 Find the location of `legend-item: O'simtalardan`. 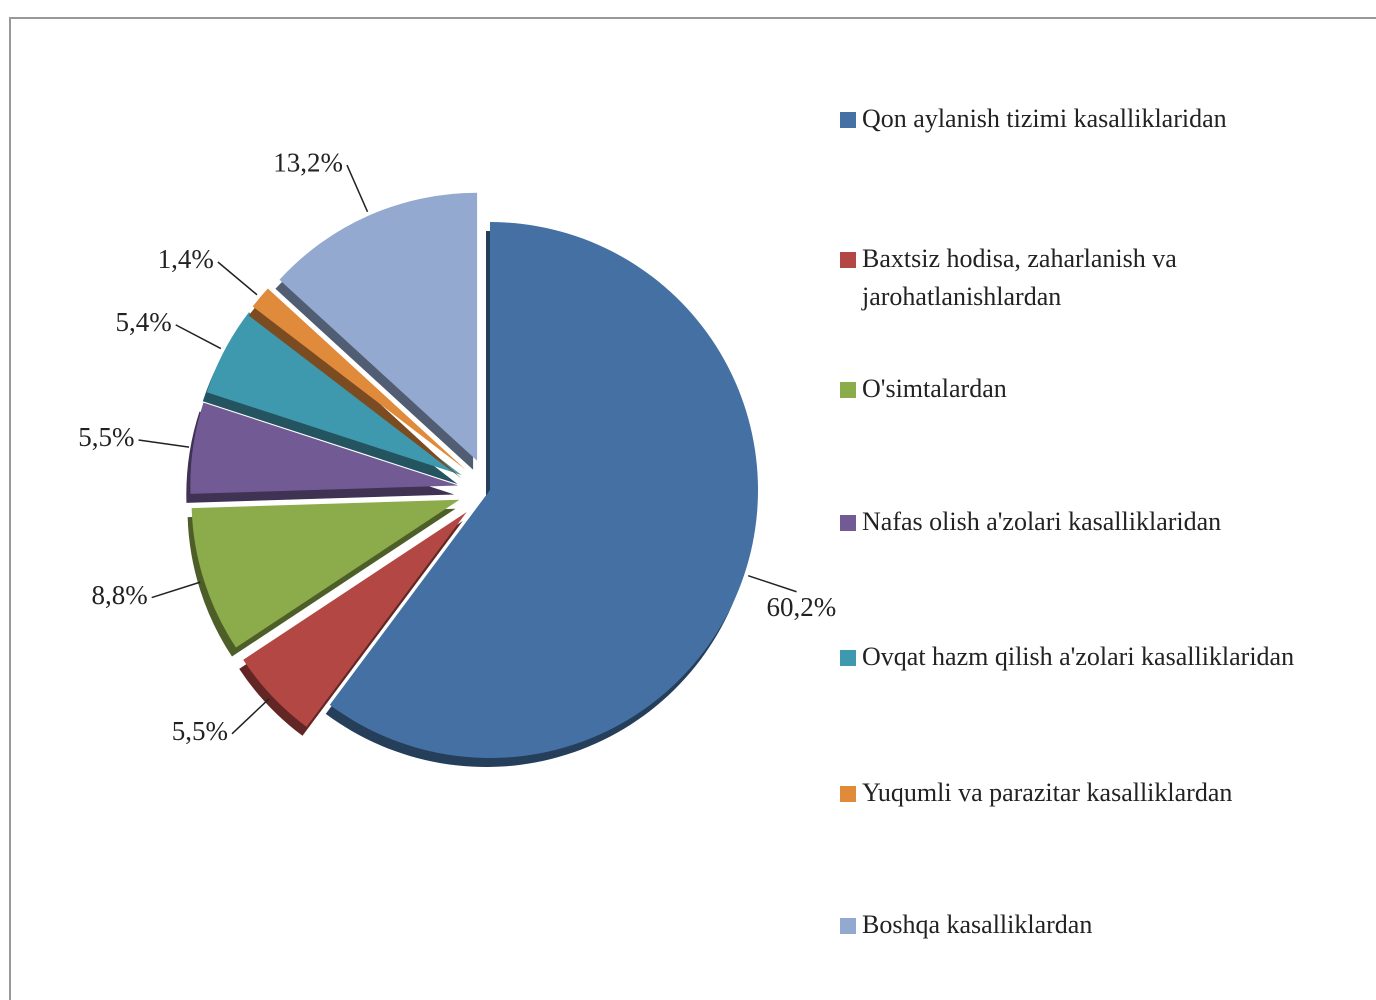

legend-item: O'simtalardan is located at coordinates (1101, 389).